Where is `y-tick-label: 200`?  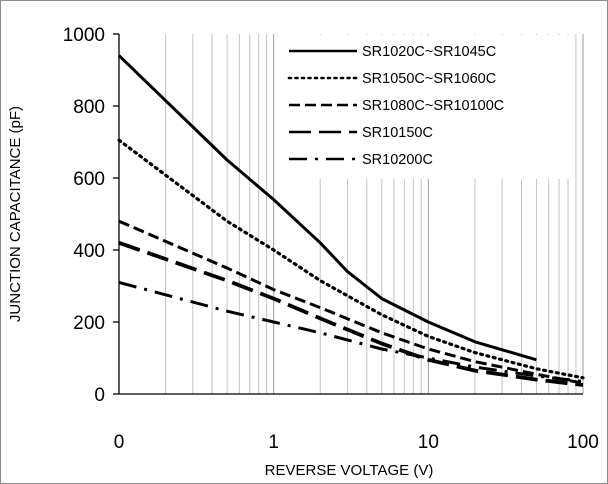 y-tick-label: 200 is located at coordinates (89, 323).